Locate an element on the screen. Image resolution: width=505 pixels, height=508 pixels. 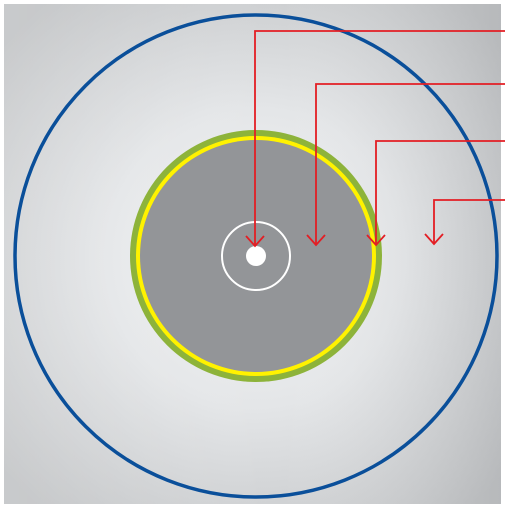
center-white-dot is located at coordinates (256, 256).